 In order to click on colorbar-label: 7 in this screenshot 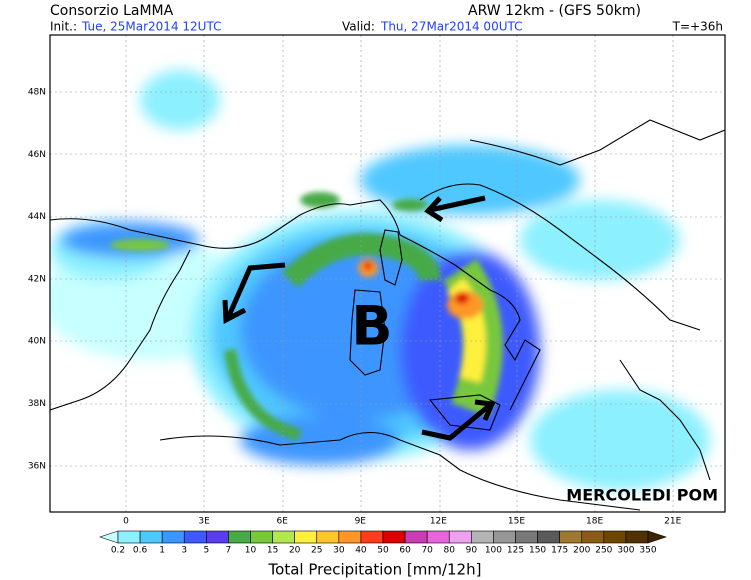, I will do `click(229, 551)`.